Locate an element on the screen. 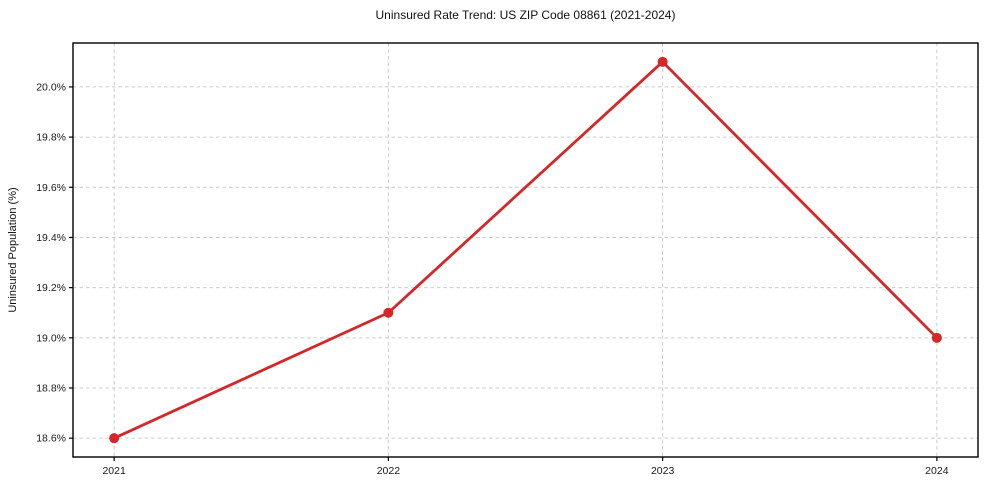 Image resolution: width=989 pixels, height=490 pixels. x-tick-label: 2023 is located at coordinates (663, 471).